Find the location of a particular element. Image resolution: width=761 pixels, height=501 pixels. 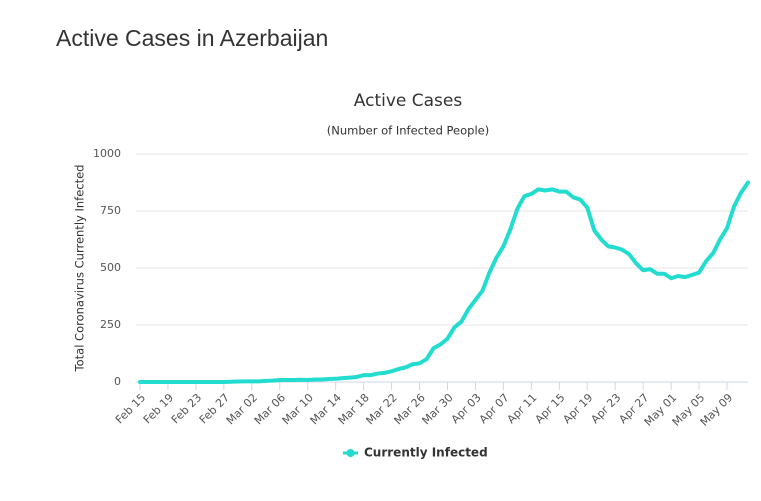

y-tick-label: 0 is located at coordinates (117, 381).